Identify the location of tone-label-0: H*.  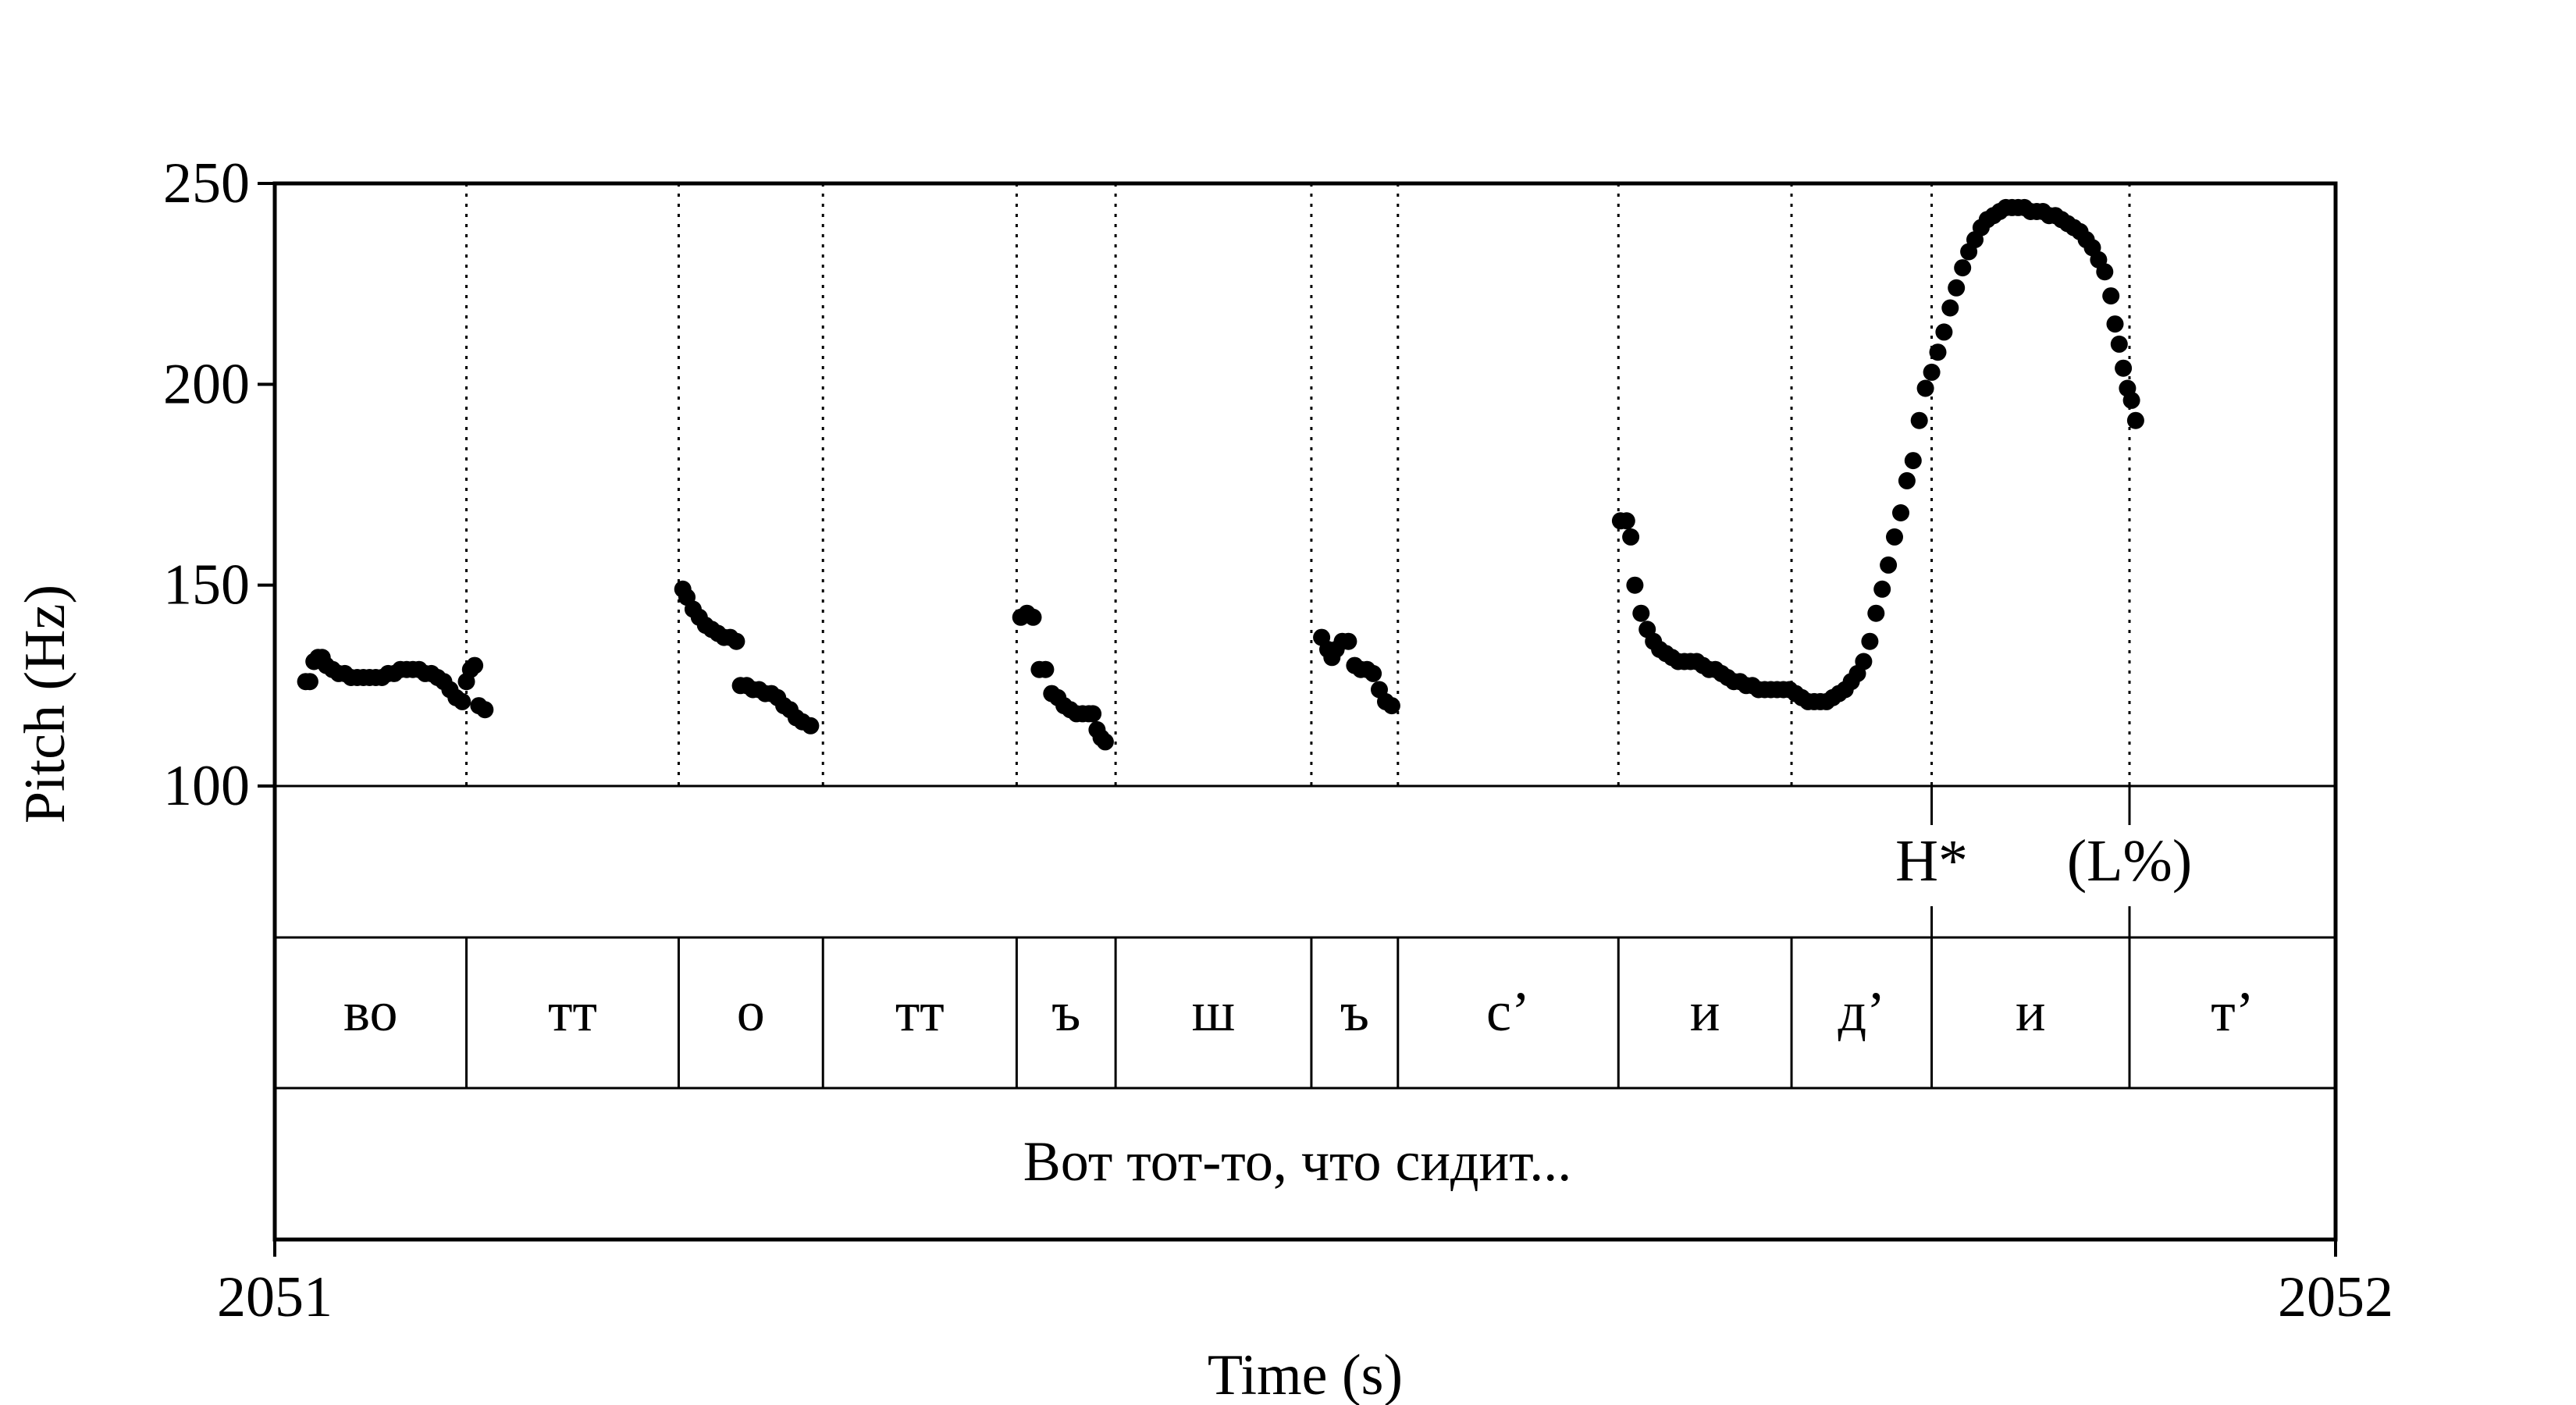
(1931, 861).